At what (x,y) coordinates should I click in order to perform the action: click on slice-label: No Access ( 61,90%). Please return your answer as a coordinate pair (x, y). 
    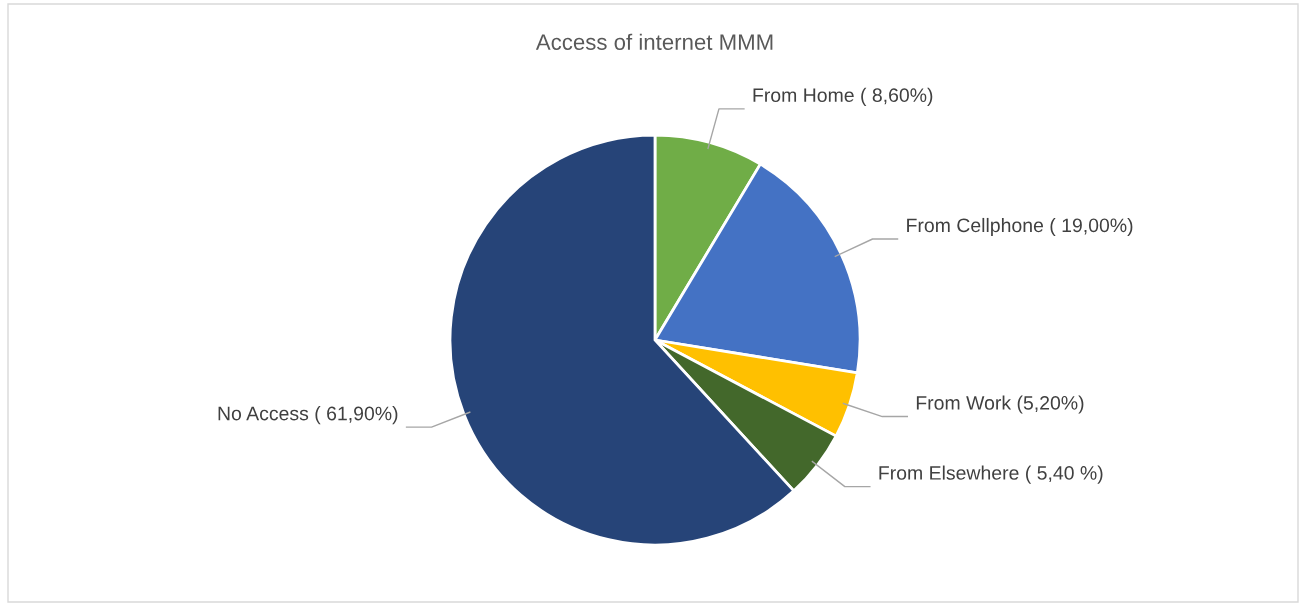
    Looking at the image, I should click on (308, 415).